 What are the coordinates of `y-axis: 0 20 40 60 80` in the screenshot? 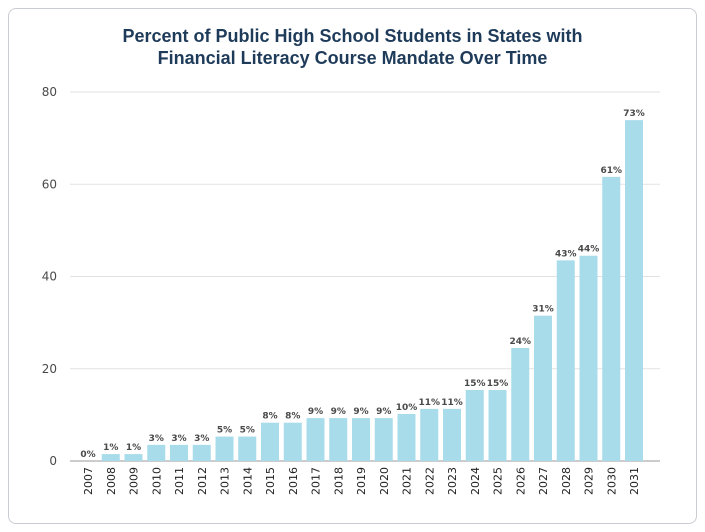 It's located at (49, 276).